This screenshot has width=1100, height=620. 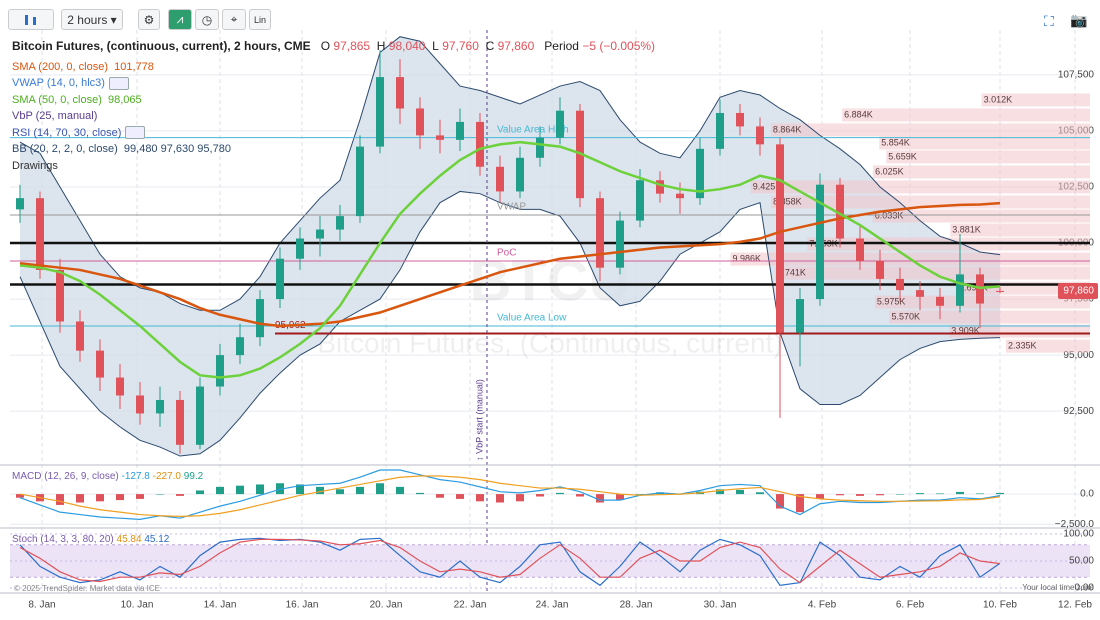 What do you see at coordinates (65, 149) in the screenshot?
I see `legend-name: BB (20, 2, 2, 0, close)` at bounding box center [65, 149].